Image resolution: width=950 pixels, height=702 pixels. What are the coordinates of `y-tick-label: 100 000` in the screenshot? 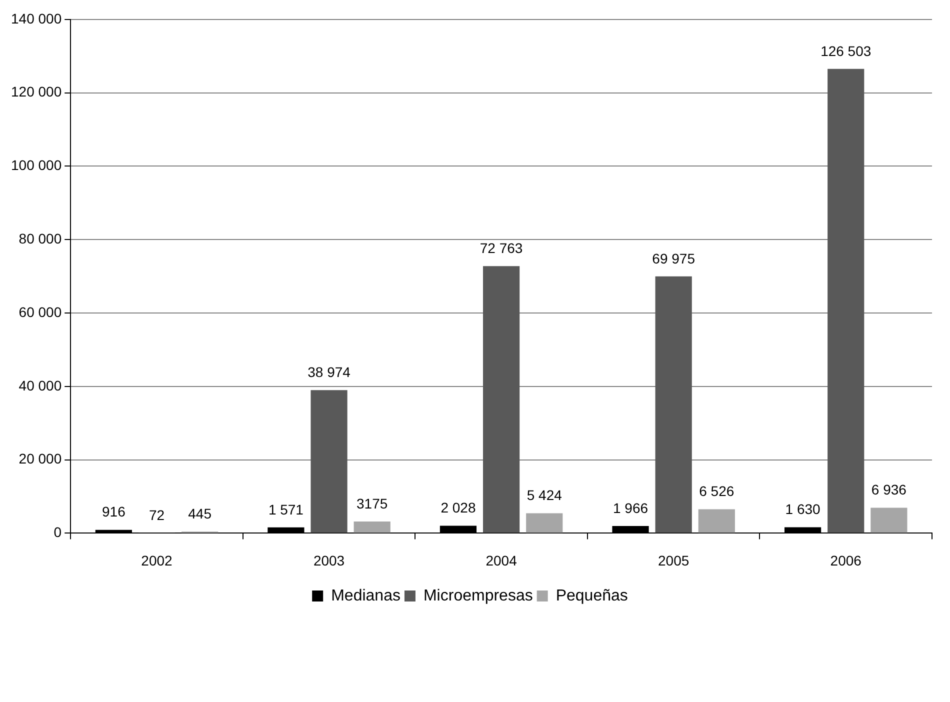 It's located at (36, 165).